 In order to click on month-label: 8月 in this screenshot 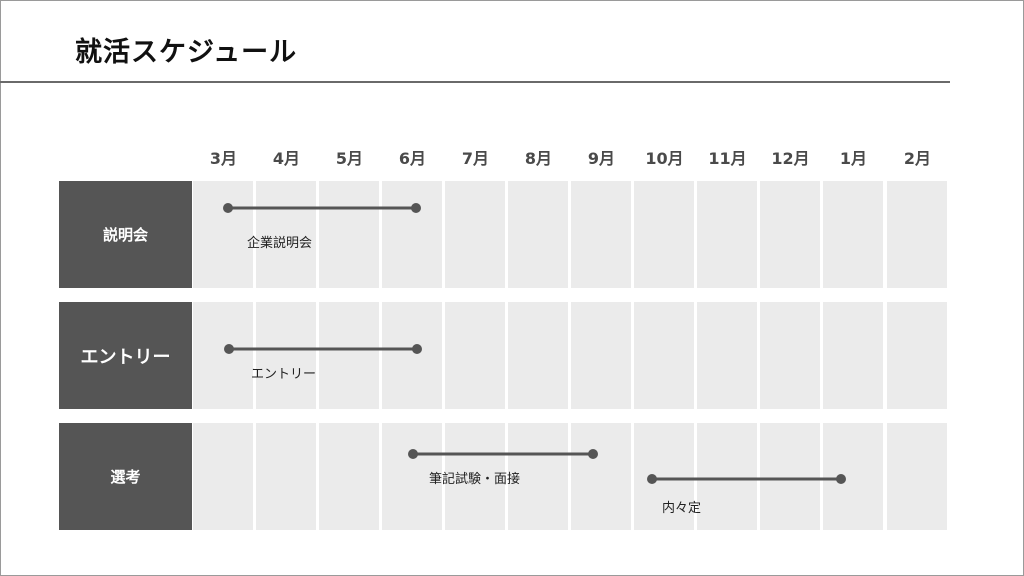, I will do `click(538, 158)`.